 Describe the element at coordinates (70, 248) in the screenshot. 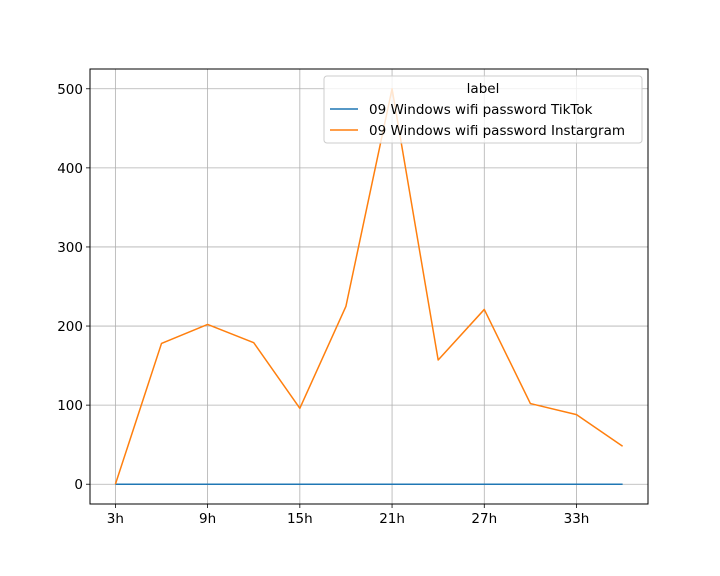

I see `y-tick-label: 300` at that location.